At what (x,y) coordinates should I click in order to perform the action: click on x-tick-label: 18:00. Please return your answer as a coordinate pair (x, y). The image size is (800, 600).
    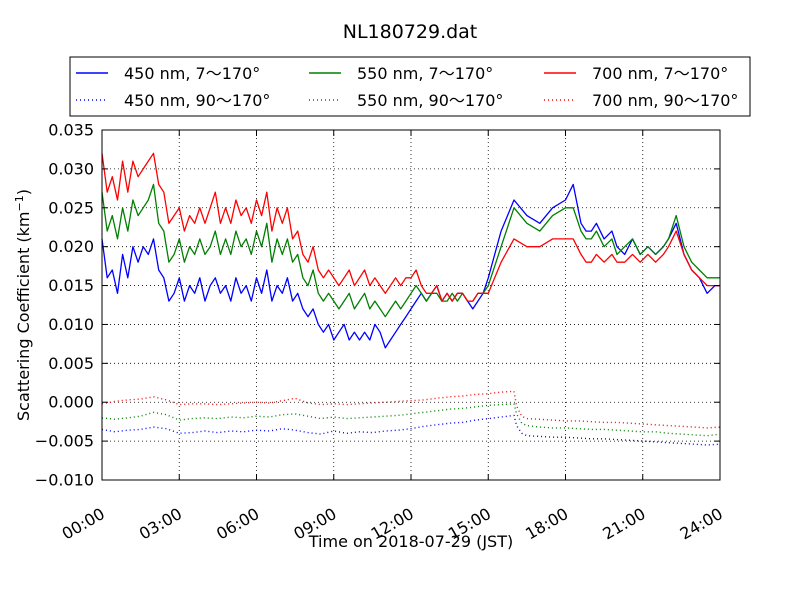
    Looking at the image, I should click on (546, 524).